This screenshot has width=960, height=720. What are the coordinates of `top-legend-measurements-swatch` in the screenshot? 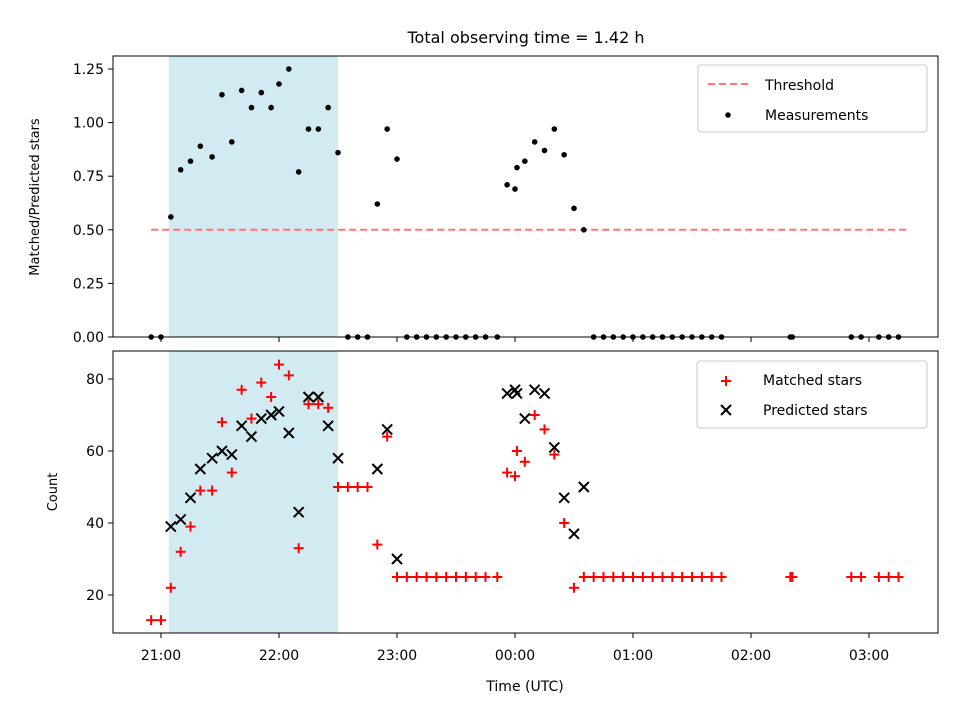 It's located at (728, 115).